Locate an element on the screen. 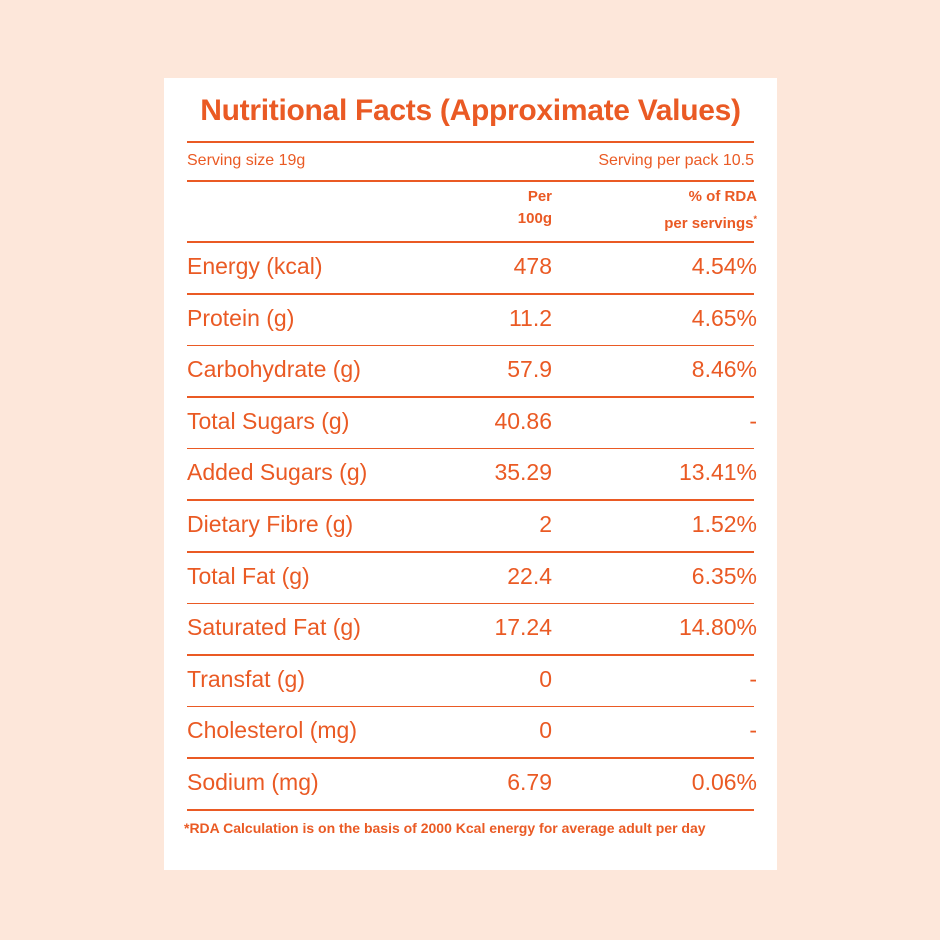  nutrient-name: Total Fat (g) is located at coordinates (248, 575).